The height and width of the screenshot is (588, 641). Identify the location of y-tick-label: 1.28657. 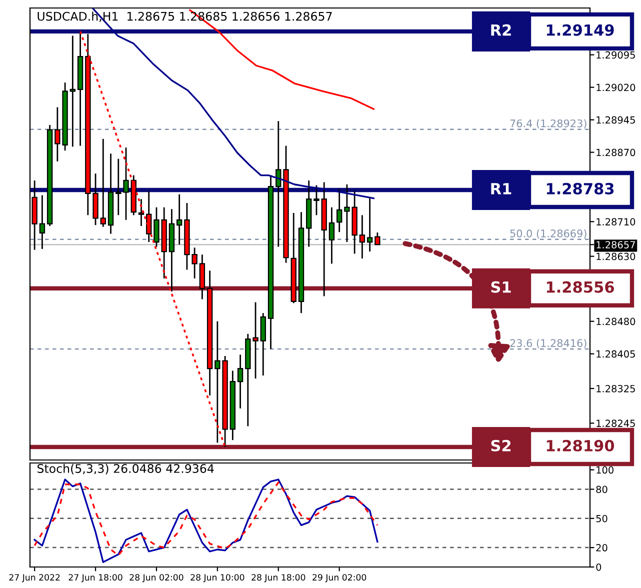
(615, 244).